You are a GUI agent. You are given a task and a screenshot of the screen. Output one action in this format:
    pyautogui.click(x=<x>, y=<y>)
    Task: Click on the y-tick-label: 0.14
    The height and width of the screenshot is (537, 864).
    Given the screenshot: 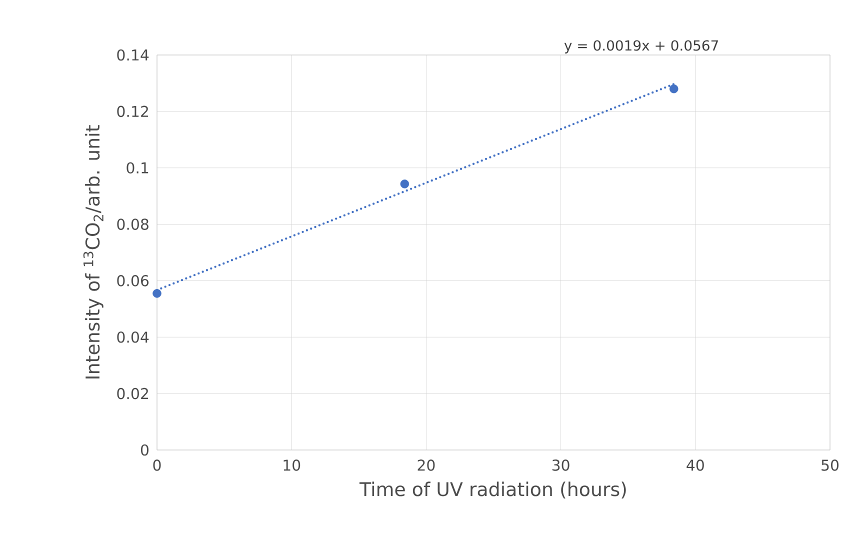 What is the action you would take?
    pyautogui.click(x=133, y=55)
    